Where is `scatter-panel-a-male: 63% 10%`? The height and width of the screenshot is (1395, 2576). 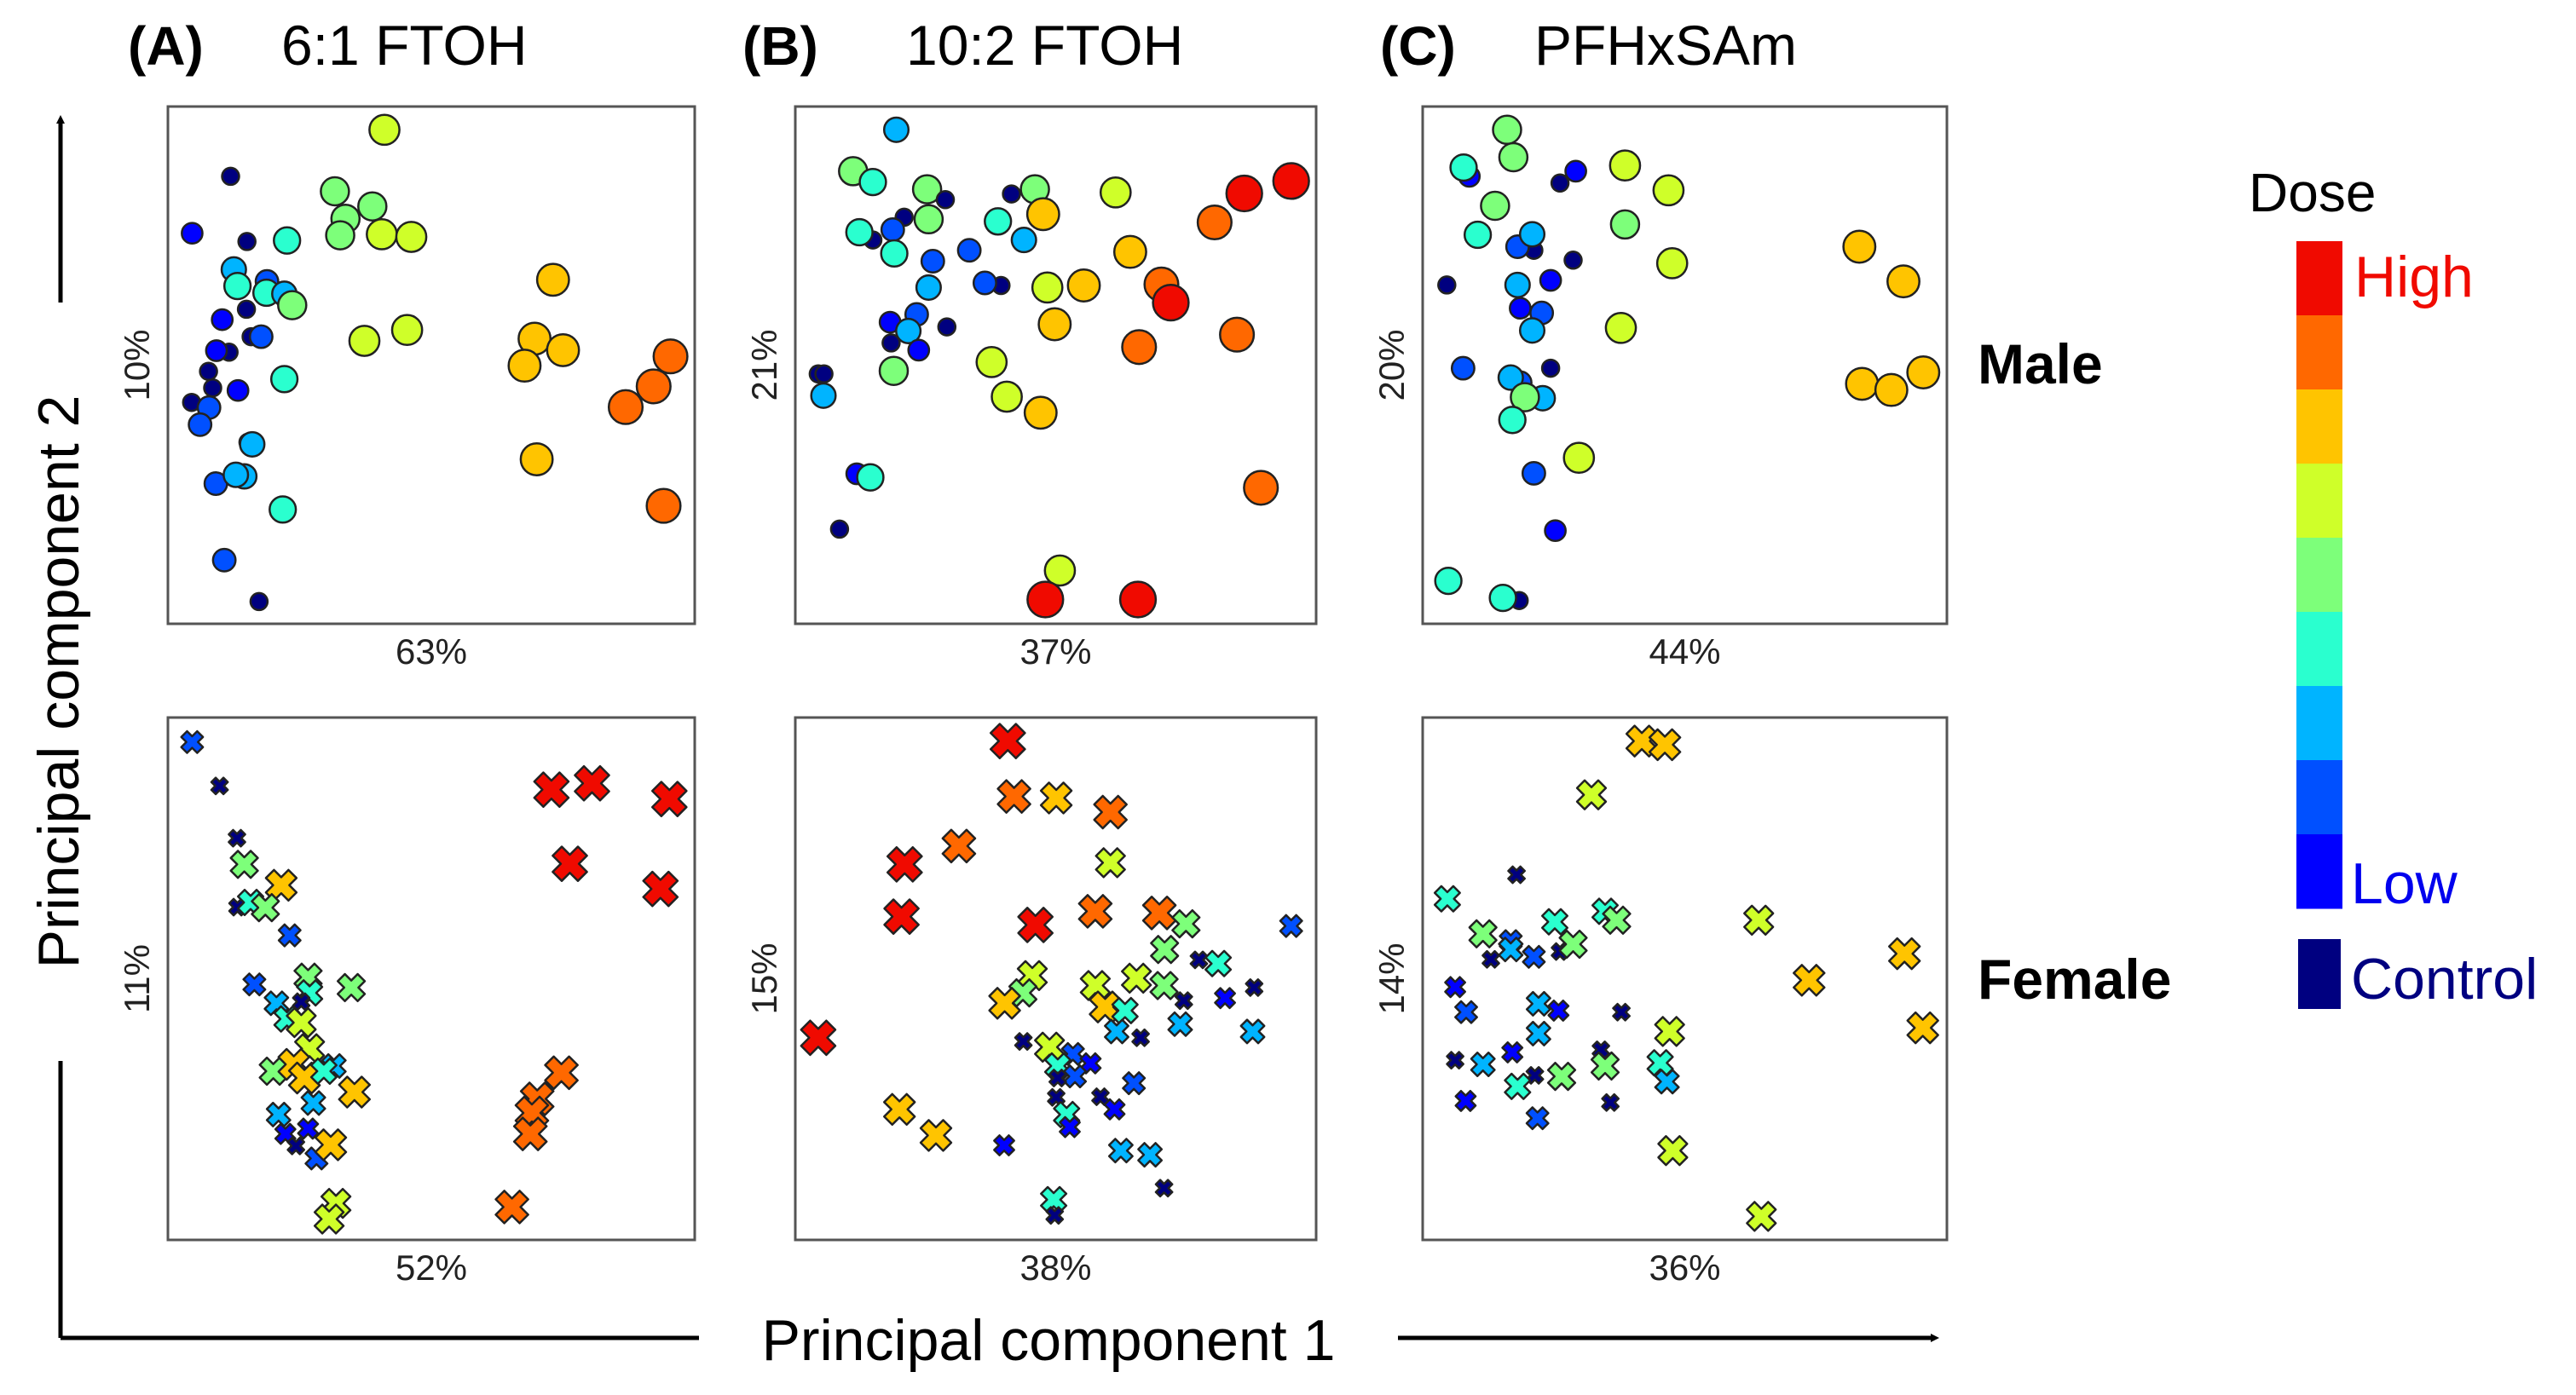
scatter-panel-a-male: 63% 10% is located at coordinates (406, 388).